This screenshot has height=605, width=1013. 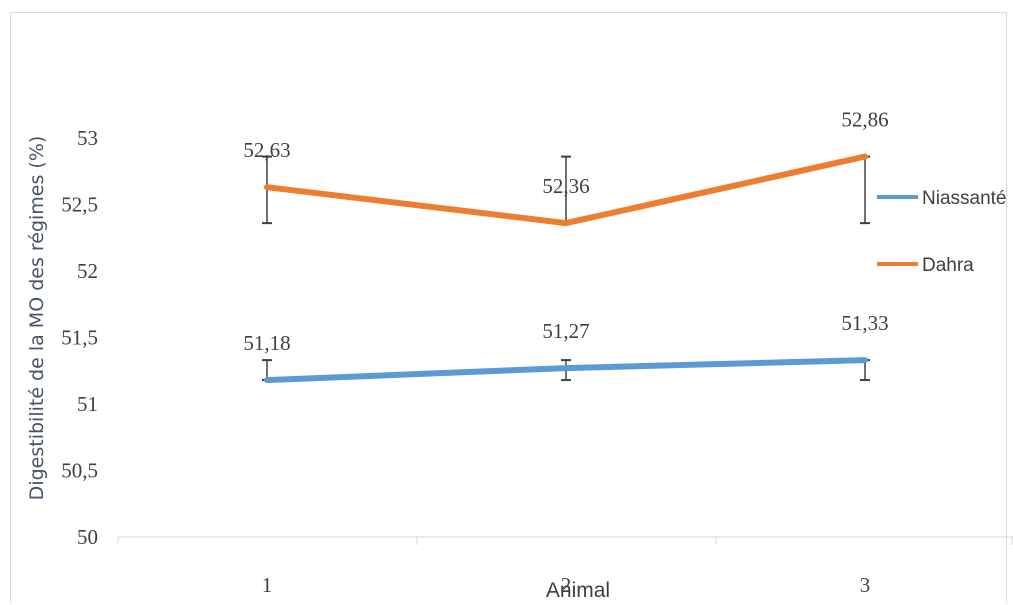 I want to click on legend-item: Niassanté, so click(x=942, y=198).